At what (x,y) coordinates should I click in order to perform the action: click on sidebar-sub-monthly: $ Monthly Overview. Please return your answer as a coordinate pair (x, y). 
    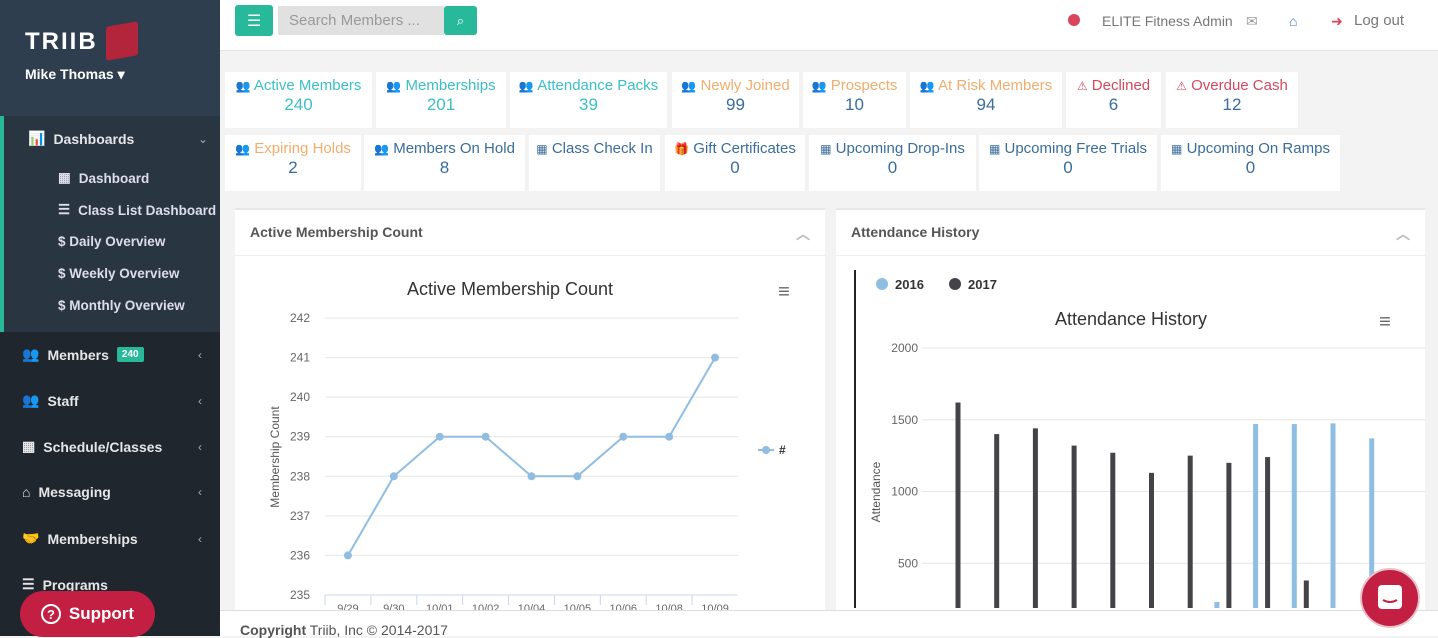
    Looking at the image, I should click on (121, 305).